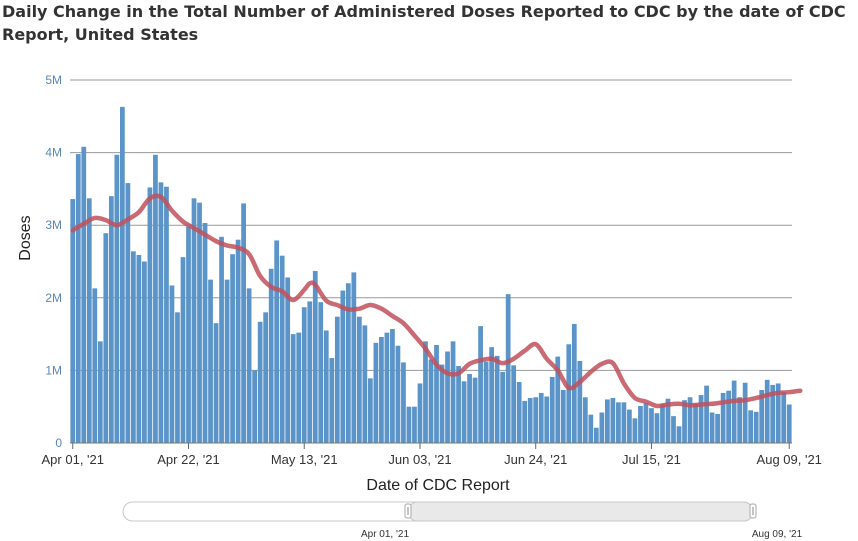 The height and width of the screenshot is (541, 858). What do you see at coordinates (408, 511) in the screenshot?
I see `range-start-handle` at bounding box center [408, 511].